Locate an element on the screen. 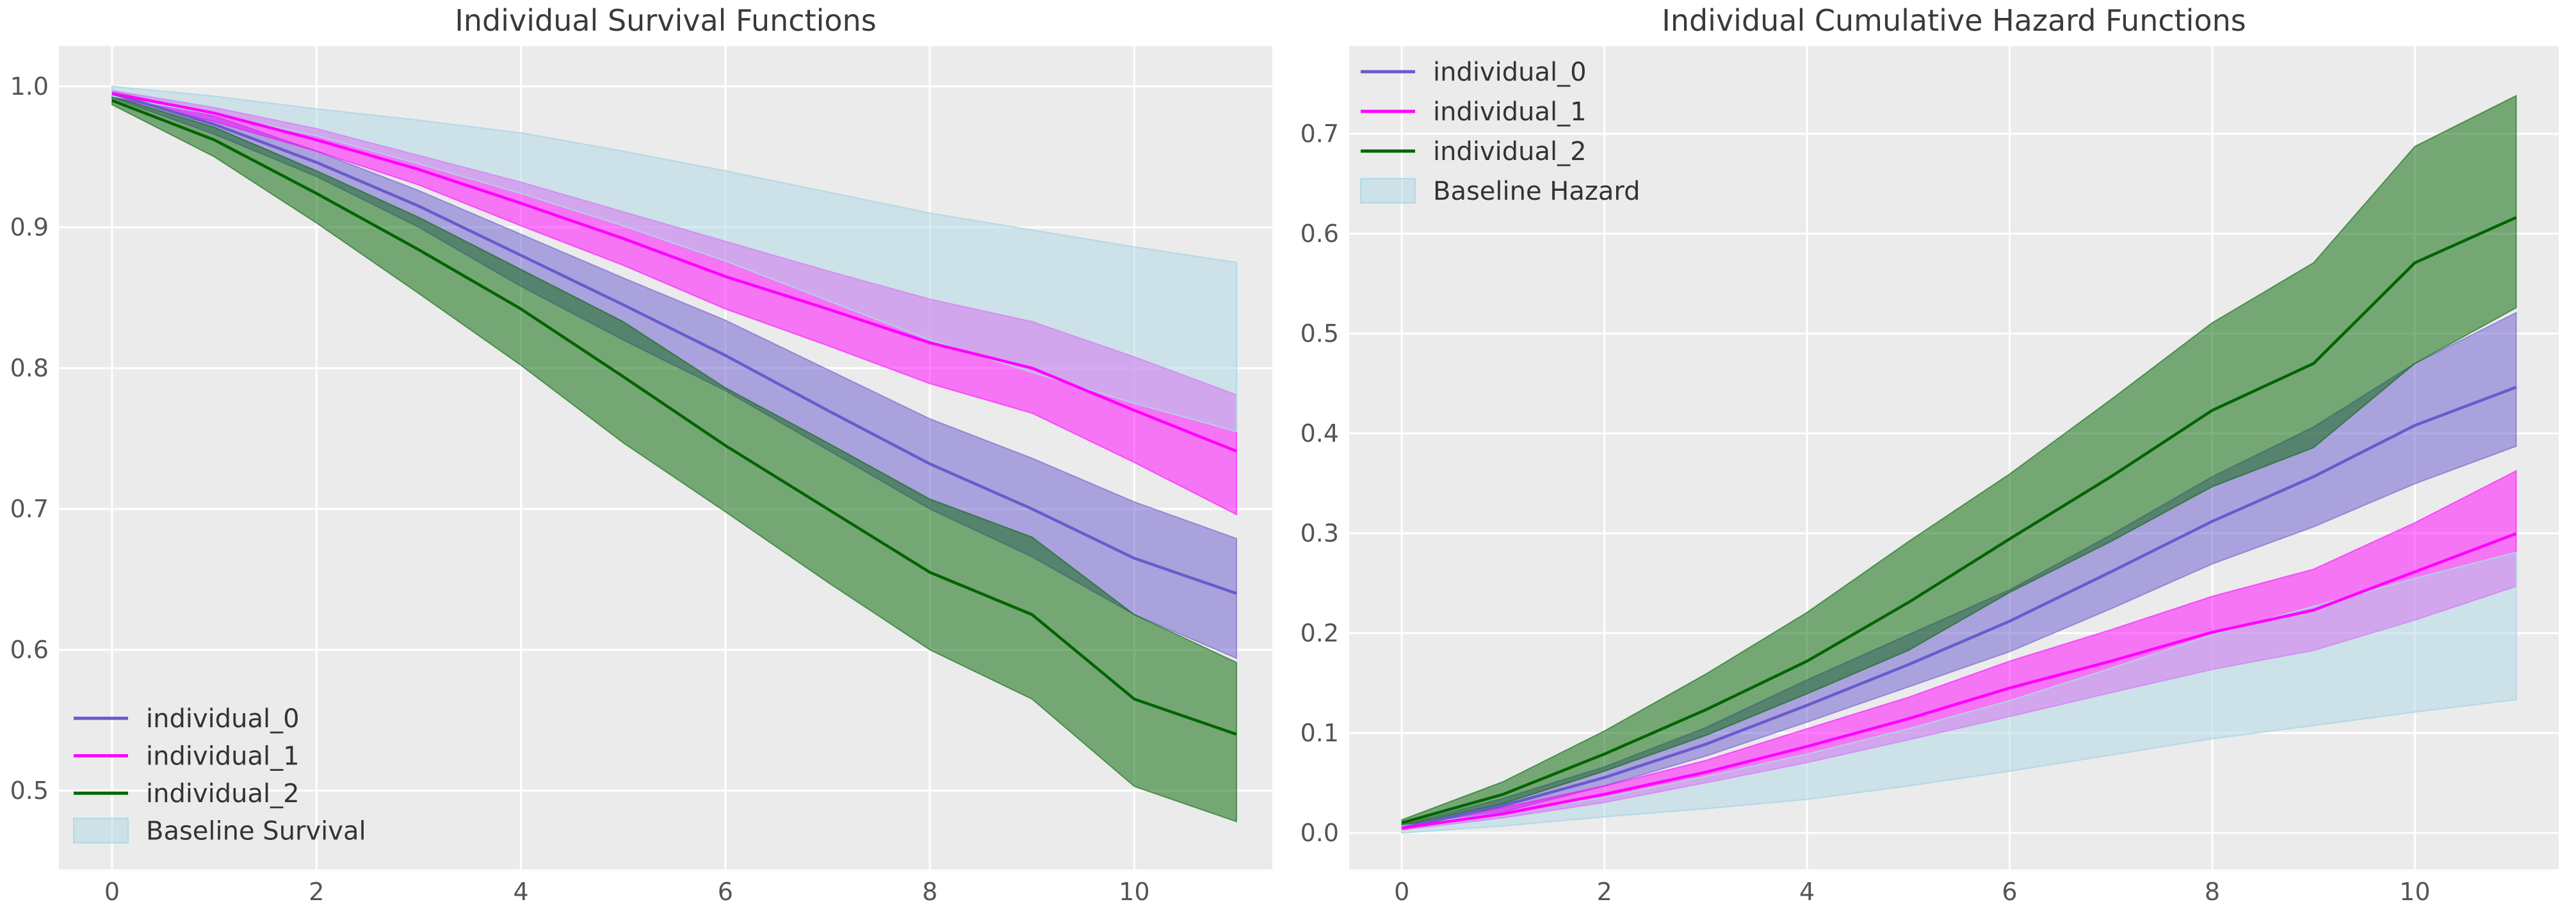 The height and width of the screenshot is (911, 2576). y-tick-label: 1.0 is located at coordinates (29, 86).